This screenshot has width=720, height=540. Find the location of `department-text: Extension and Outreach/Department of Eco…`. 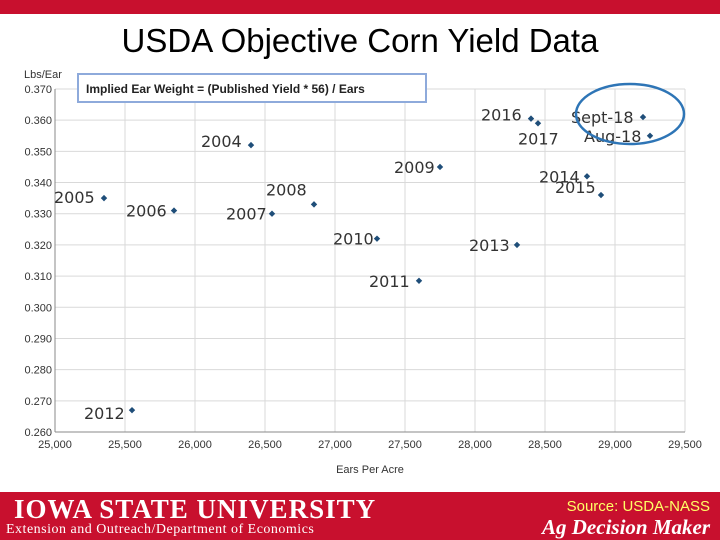

department-text: Extension and Outreach/Department of Eco… is located at coordinates (160, 529).